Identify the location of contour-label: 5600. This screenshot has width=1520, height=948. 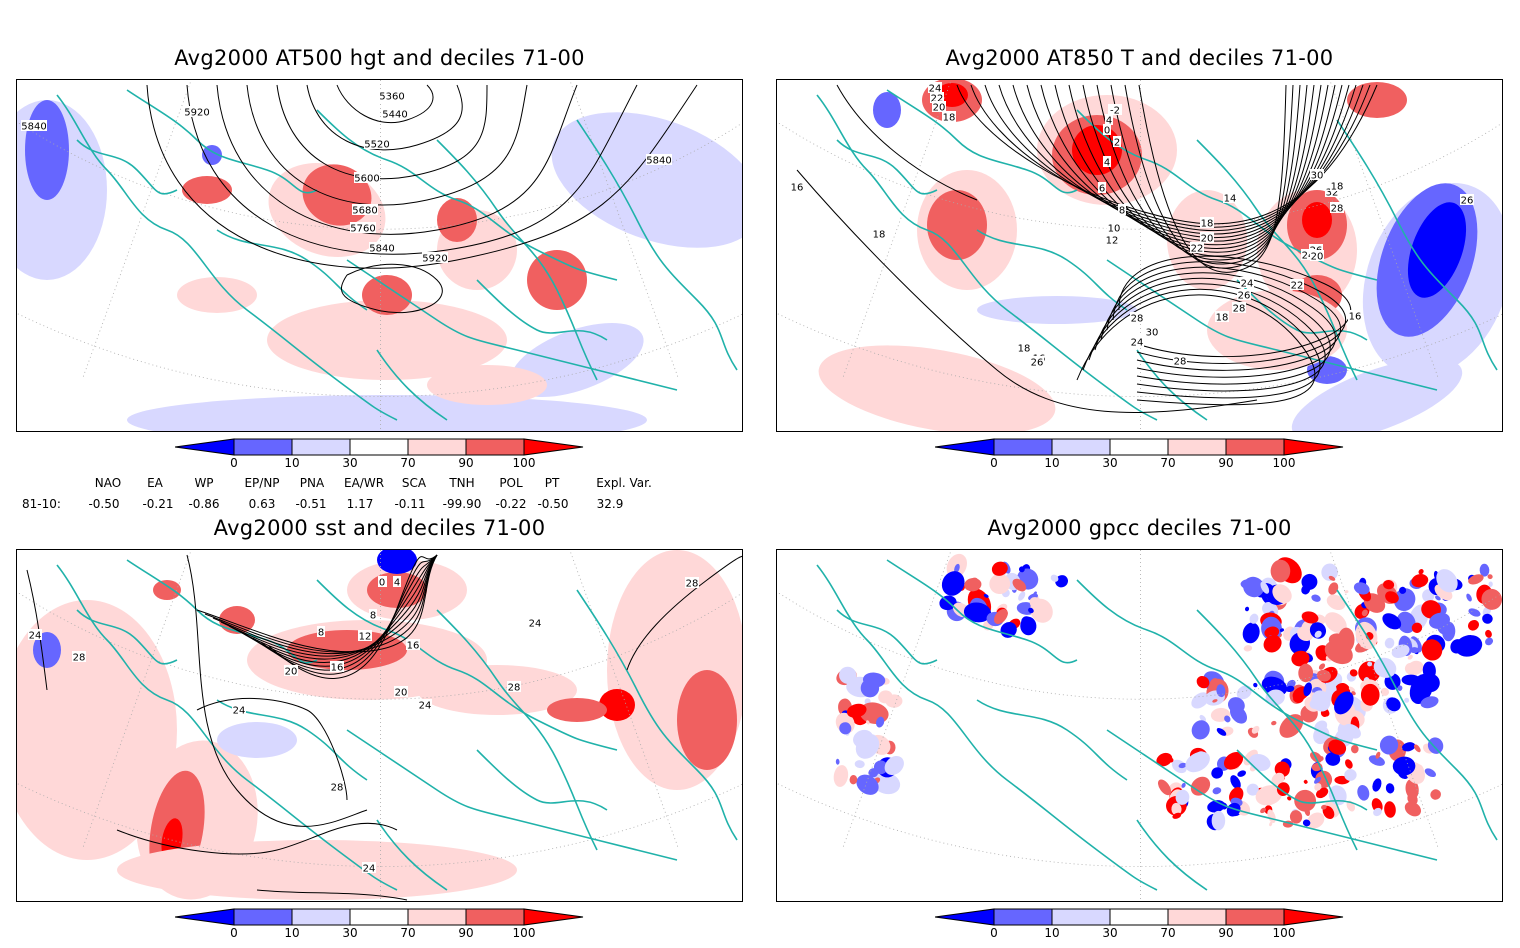
(367, 178).